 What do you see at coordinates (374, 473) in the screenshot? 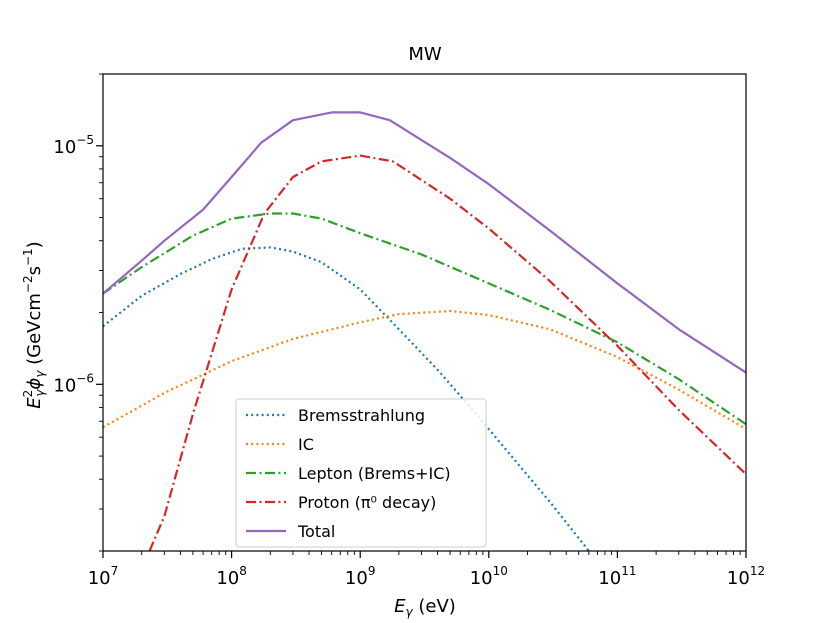
I see `legend-label-2: Lepton (Brems+IC)` at bounding box center [374, 473].